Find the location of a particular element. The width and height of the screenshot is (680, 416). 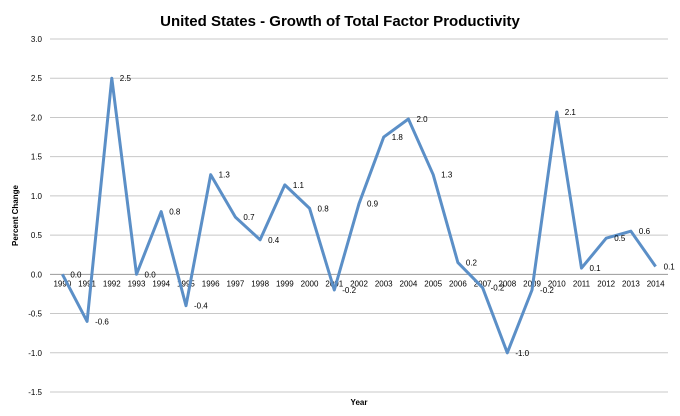

x-tick-label: 2000 is located at coordinates (310, 283).